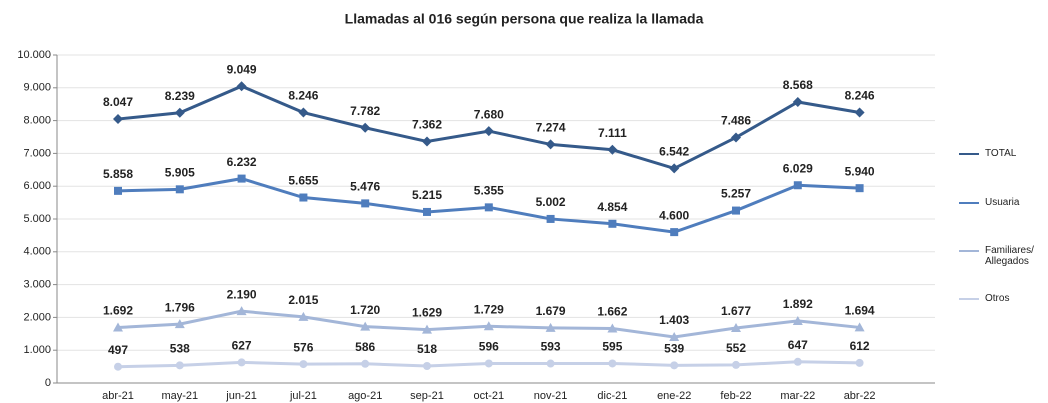 The width and height of the screenshot is (1048, 403). Describe the element at coordinates (612, 347) in the screenshot. I see `data-label: 595` at that location.